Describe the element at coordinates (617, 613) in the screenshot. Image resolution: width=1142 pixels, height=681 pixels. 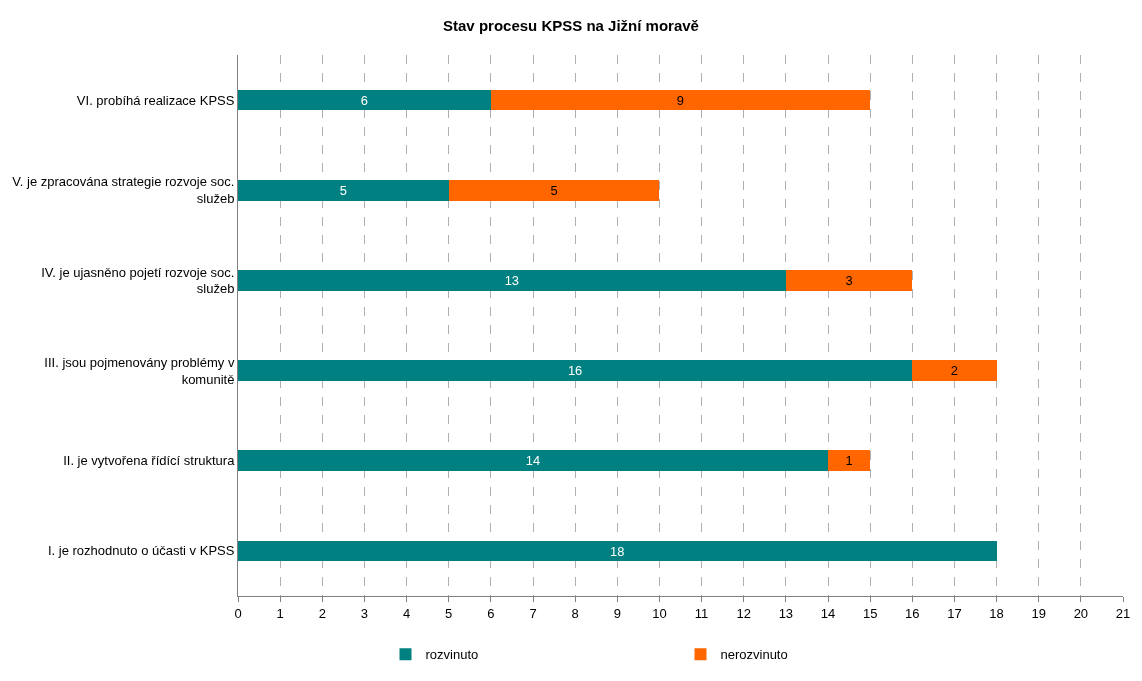
I see `x-tick-label: 9` at that location.